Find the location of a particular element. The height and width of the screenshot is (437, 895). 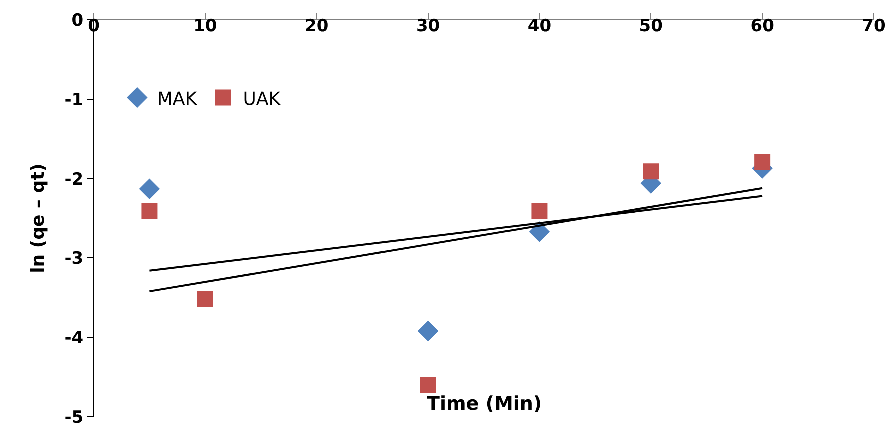

x-tick-label: 20 is located at coordinates (317, 26).